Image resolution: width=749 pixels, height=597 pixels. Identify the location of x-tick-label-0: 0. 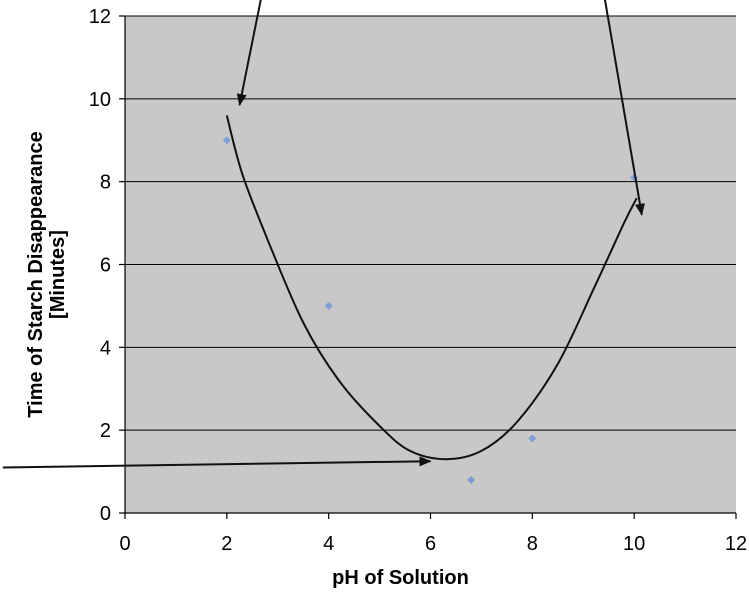
(124, 544).